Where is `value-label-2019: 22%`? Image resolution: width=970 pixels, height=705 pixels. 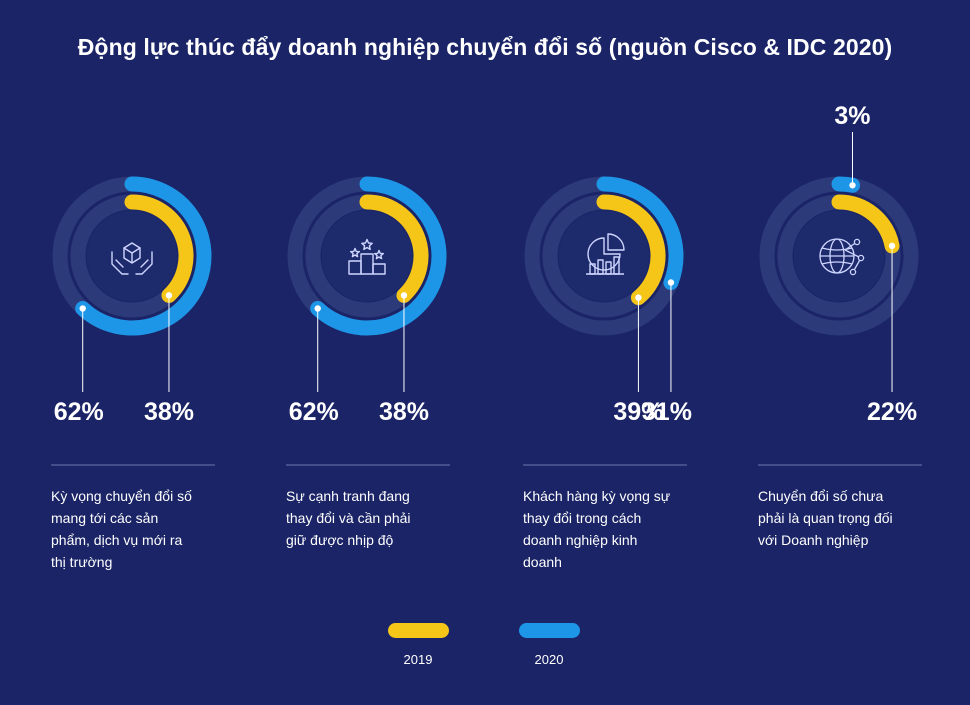 value-label-2019: 22% is located at coordinates (892, 412).